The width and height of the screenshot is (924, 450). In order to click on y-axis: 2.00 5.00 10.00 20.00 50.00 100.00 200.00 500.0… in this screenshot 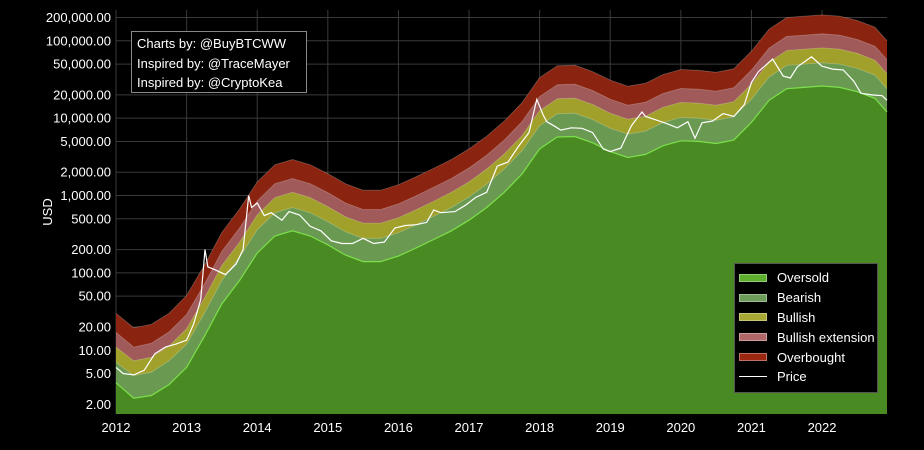, I will do `click(78, 211)`.